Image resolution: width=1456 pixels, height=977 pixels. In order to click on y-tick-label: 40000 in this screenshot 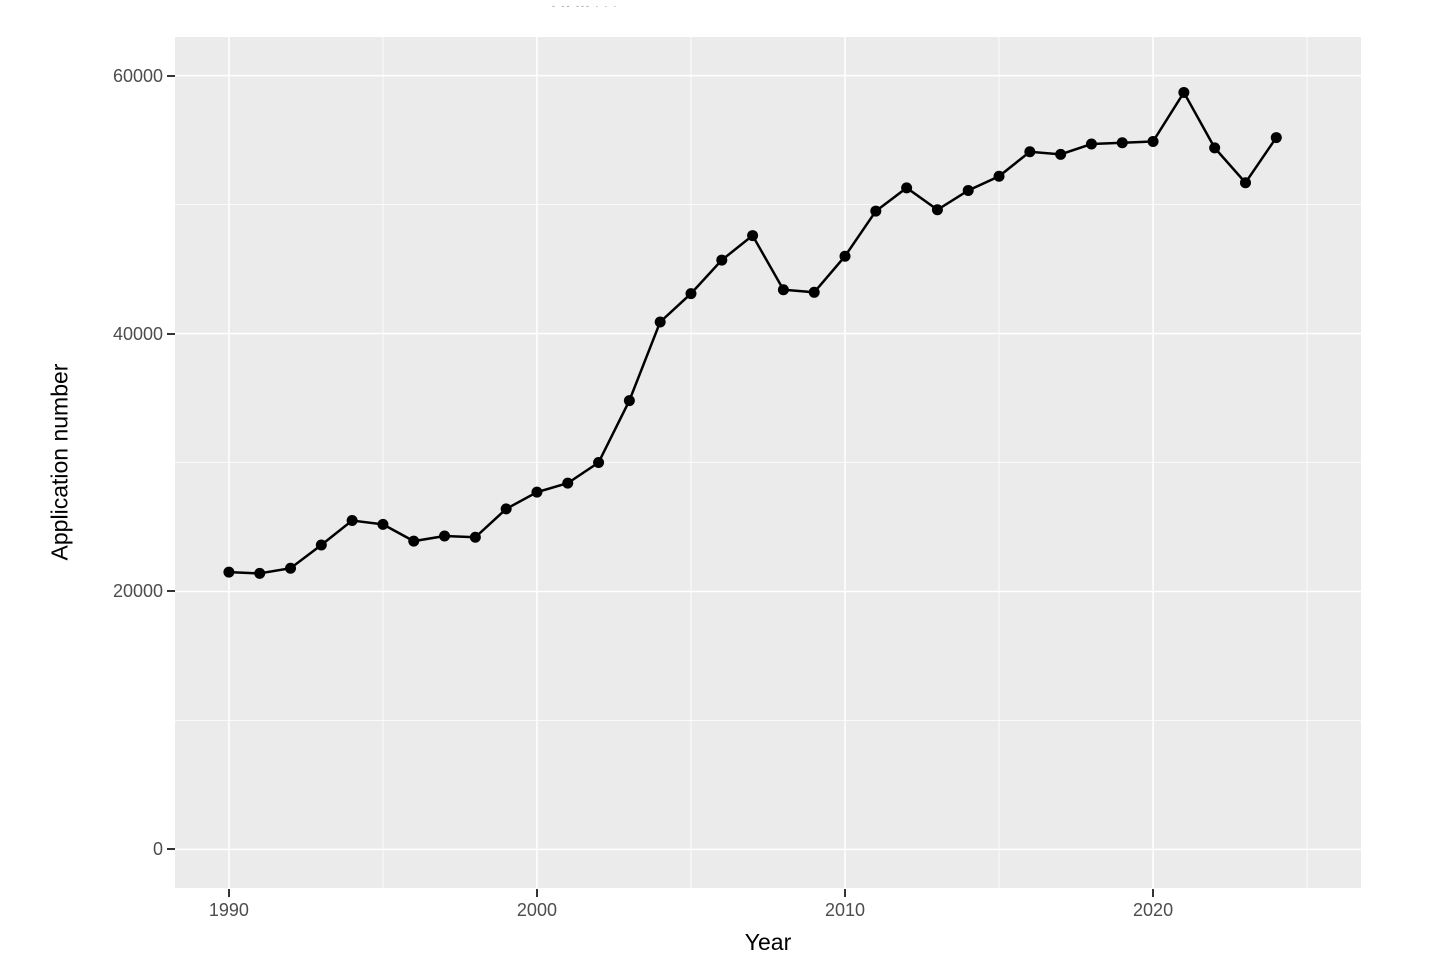, I will do `click(137, 333)`.